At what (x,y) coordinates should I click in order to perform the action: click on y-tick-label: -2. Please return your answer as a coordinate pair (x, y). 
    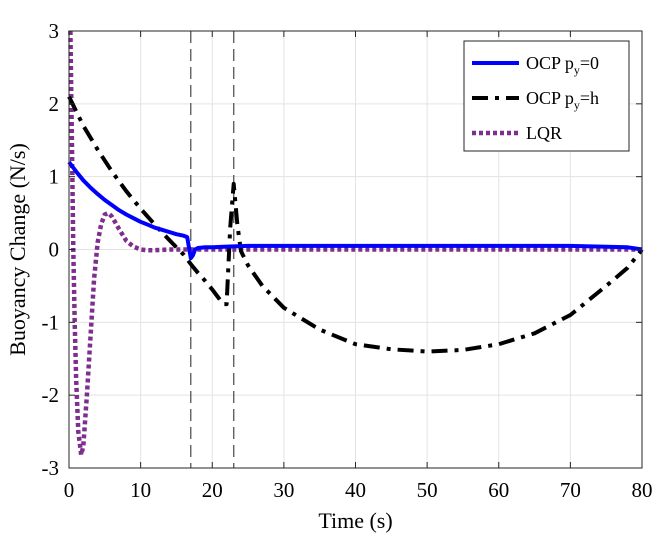
    Looking at the image, I should click on (51, 395).